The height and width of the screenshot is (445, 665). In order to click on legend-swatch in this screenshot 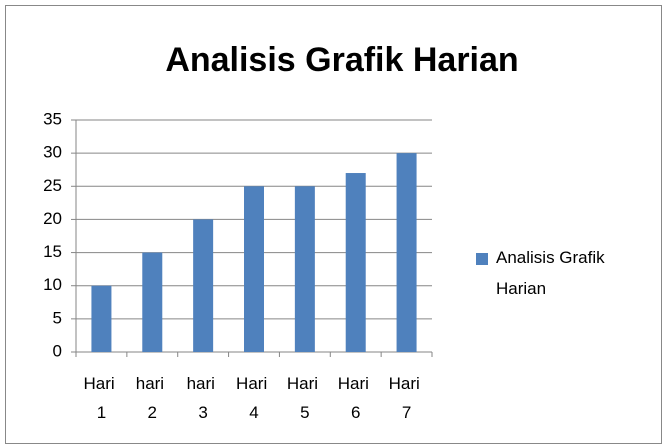, I will do `click(482, 259)`.